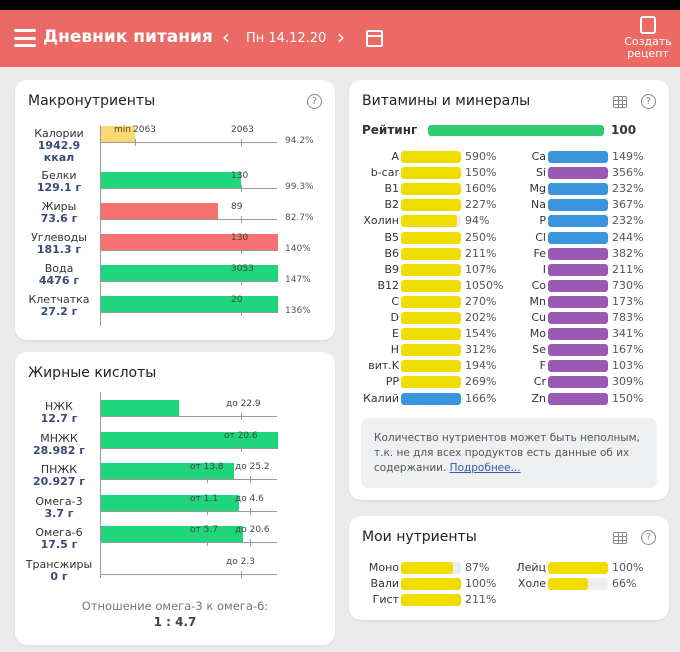 The image size is (680, 652). Describe the element at coordinates (59, 157) in the screenshot. I see `nutrient-unit: ккал` at that location.